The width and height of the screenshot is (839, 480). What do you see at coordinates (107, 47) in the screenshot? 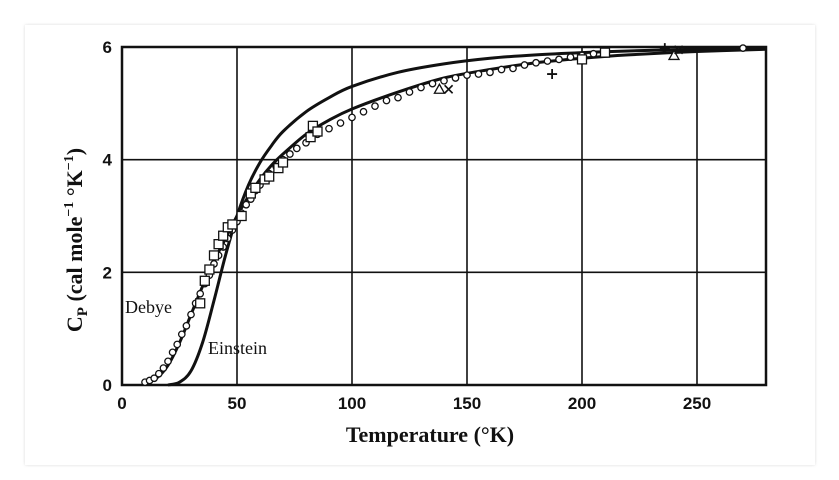
I see `y-tick-label: 6` at bounding box center [107, 47].